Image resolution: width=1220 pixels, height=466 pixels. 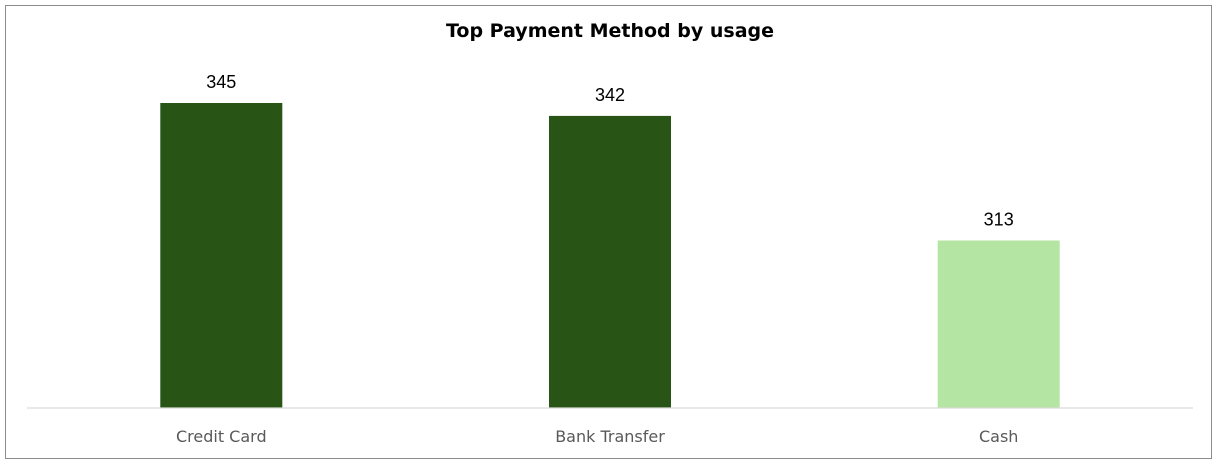 What do you see at coordinates (610, 262) in the screenshot?
I see `bar-bank-transfer` at bounding box center [610, 262].